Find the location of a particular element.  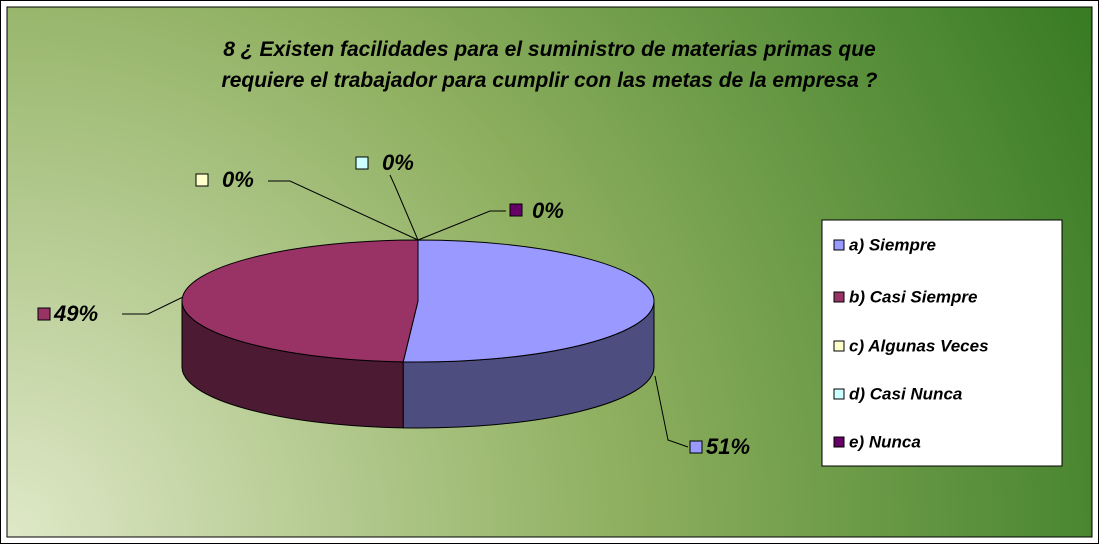

legend-label: c) Algunas Veces is located at coordinates (919, 345).